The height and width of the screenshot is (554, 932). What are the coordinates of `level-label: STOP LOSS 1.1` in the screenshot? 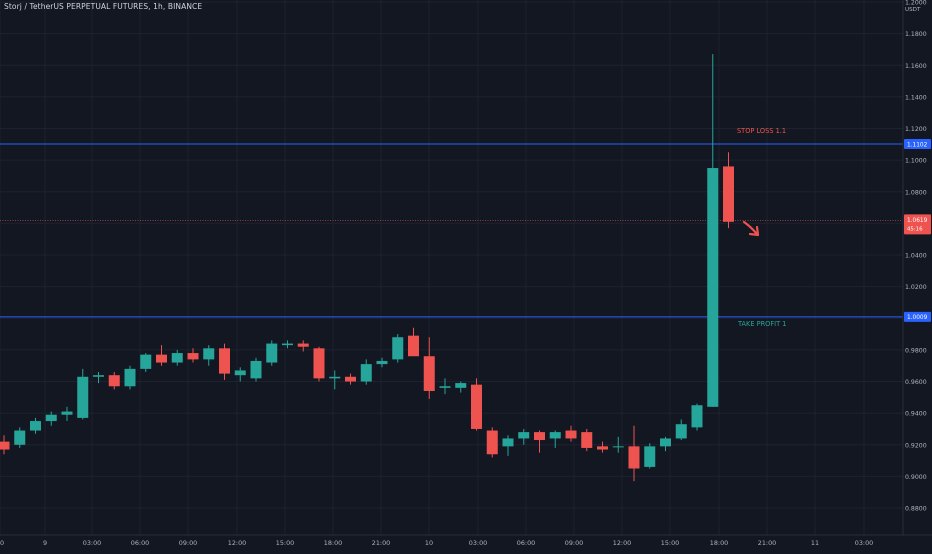 It's located at (761, 131).